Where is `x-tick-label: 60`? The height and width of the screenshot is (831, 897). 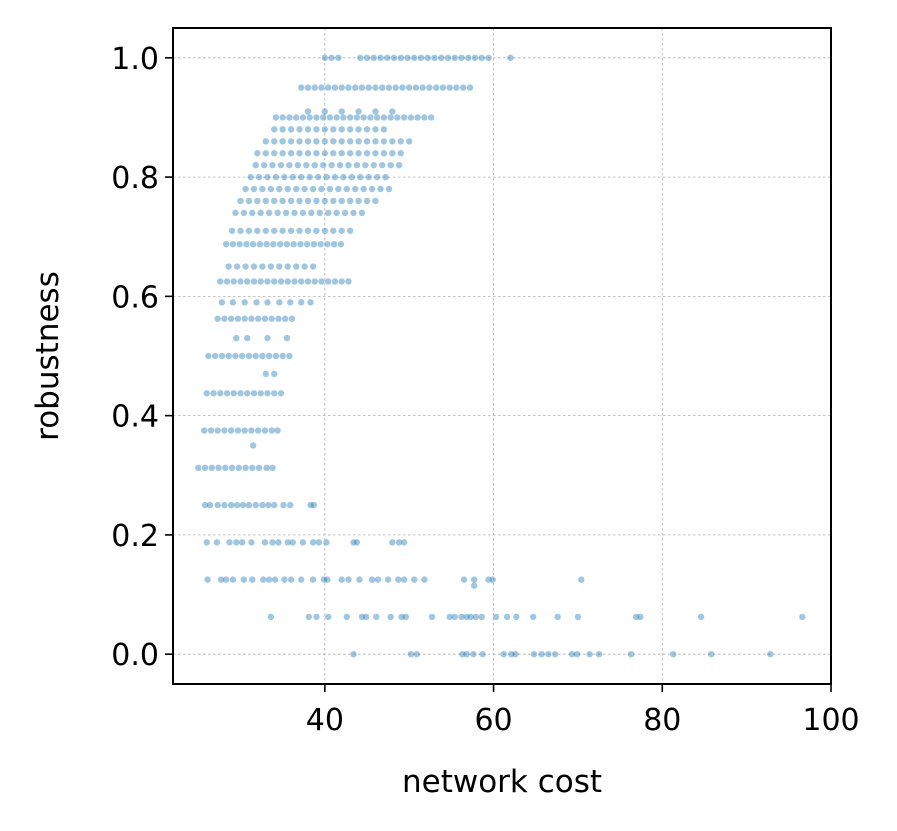
x-tick-label: 60 is located at coordinates (493, 720).